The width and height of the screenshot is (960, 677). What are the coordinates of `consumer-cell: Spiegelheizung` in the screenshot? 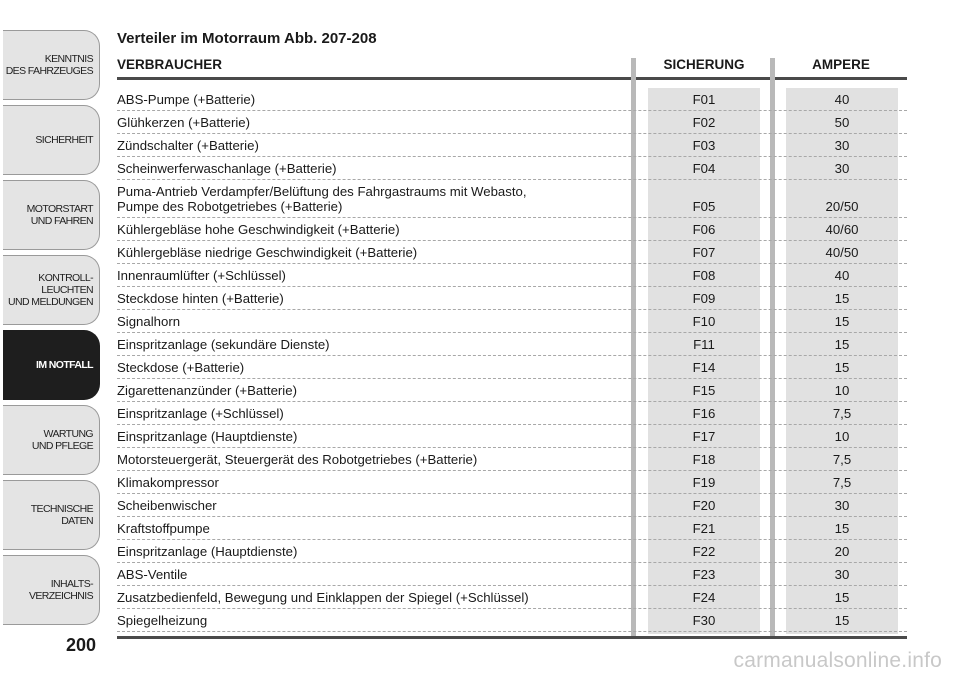 It's located at (162, 620).